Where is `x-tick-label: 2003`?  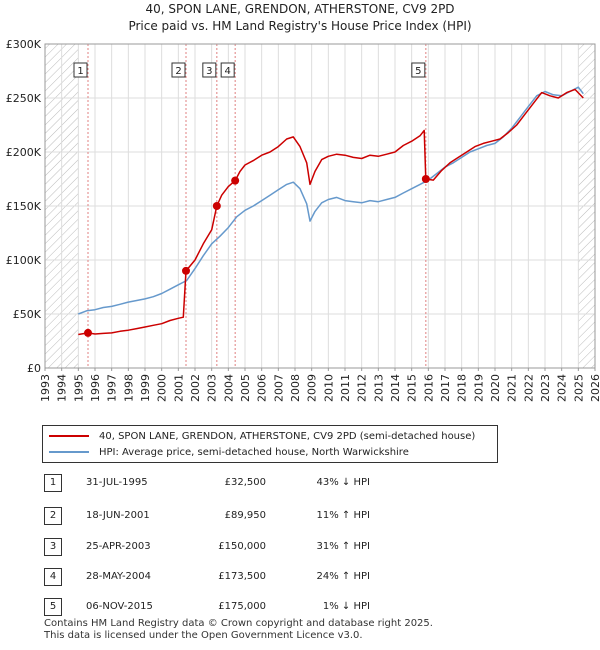 x-tick-label: 2003 is located at coordinates (212, 388).